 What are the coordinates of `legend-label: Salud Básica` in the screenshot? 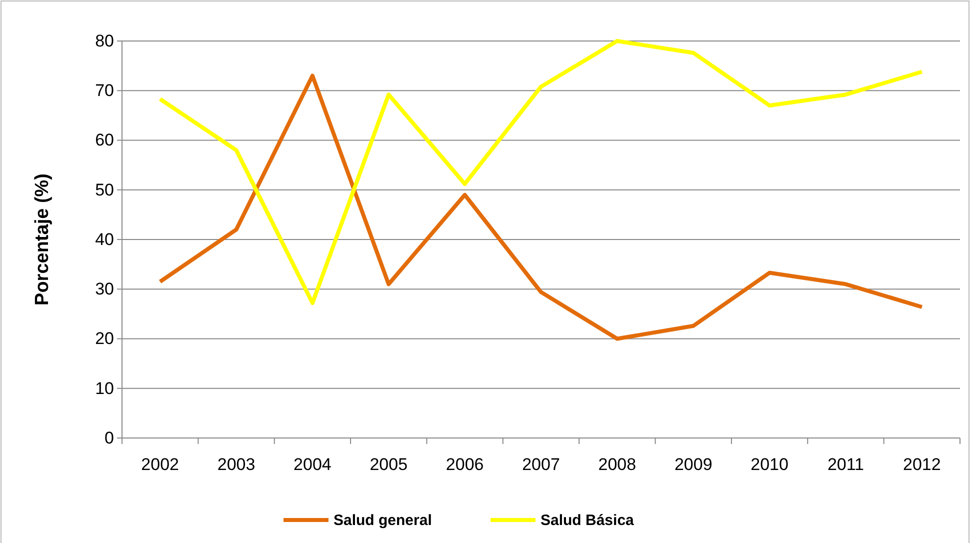 It's located at (587, 520).